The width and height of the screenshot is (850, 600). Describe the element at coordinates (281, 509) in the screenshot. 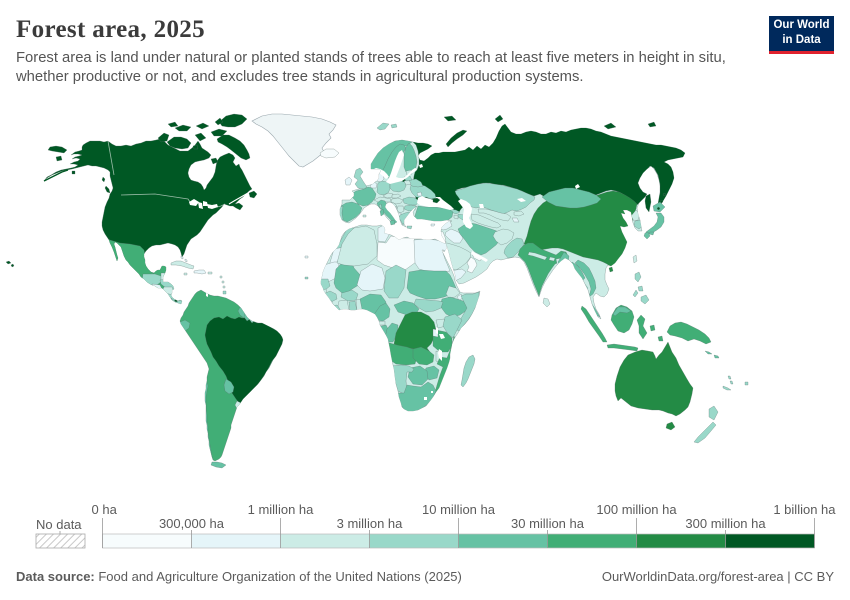

I see `svg-text: 1 million ha` at that location.